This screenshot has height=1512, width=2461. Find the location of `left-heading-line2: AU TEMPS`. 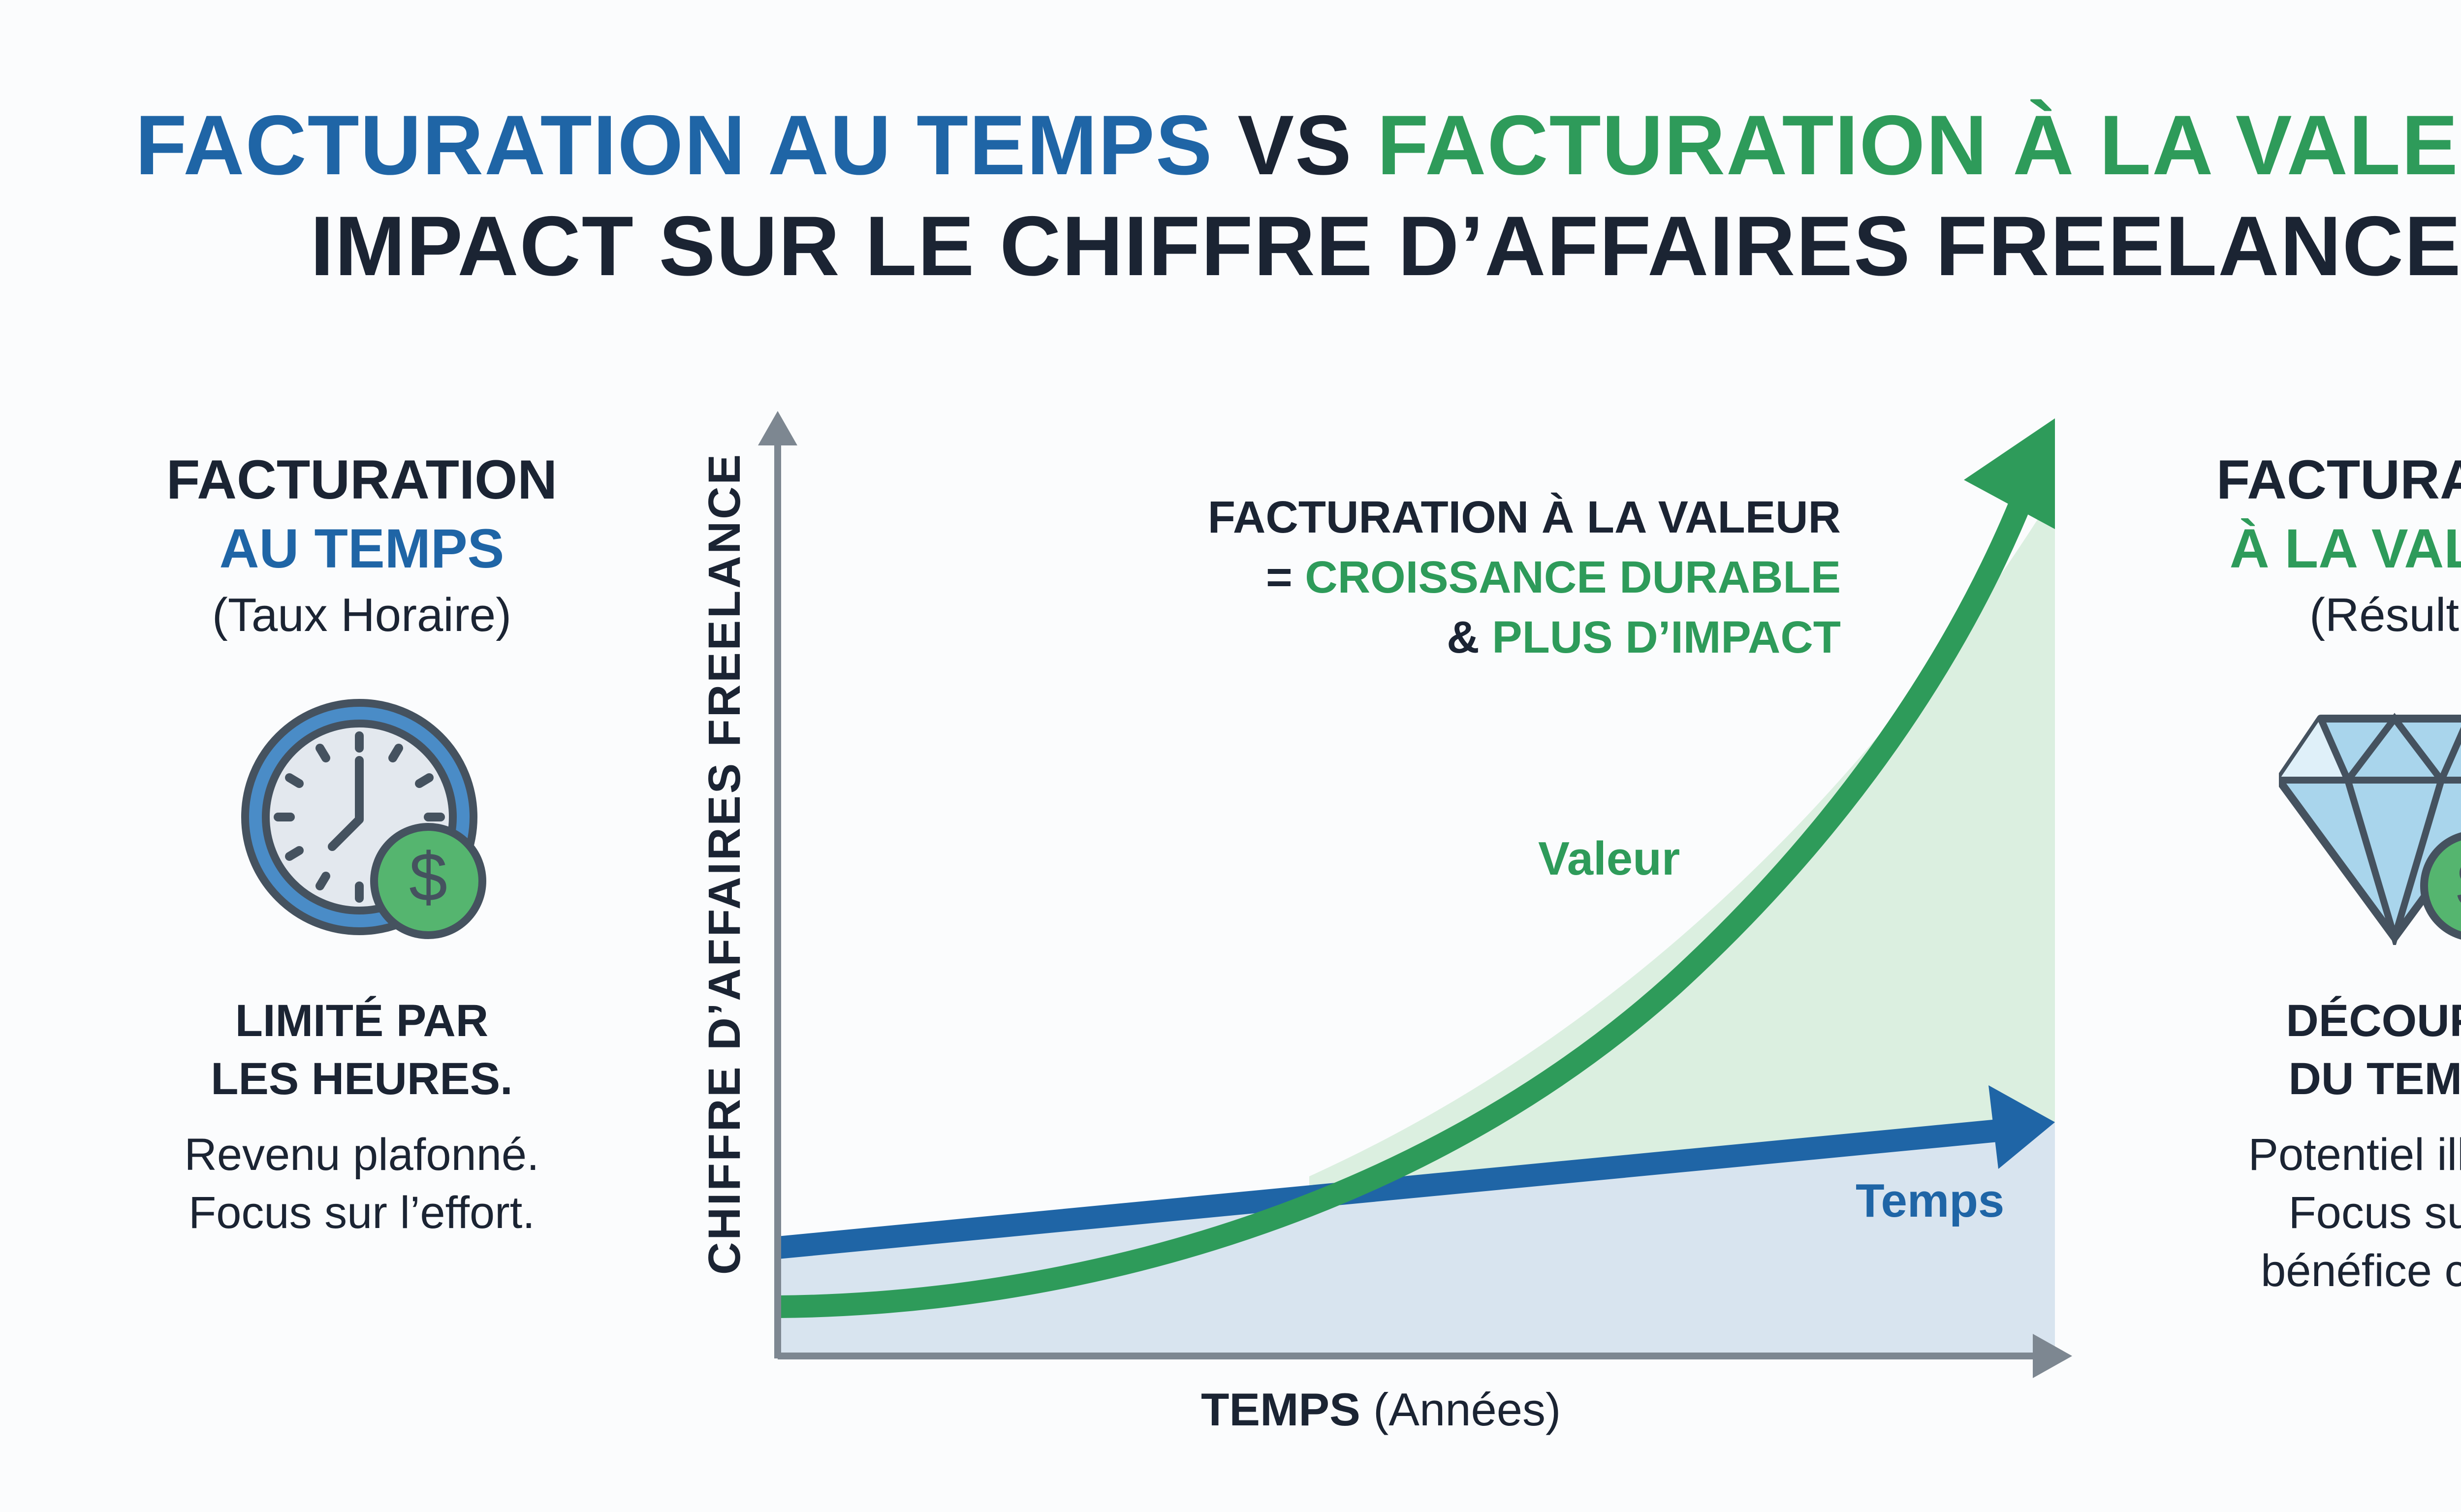

left-heading-line2: AU TEMPS is located at coordinates (362, 548).